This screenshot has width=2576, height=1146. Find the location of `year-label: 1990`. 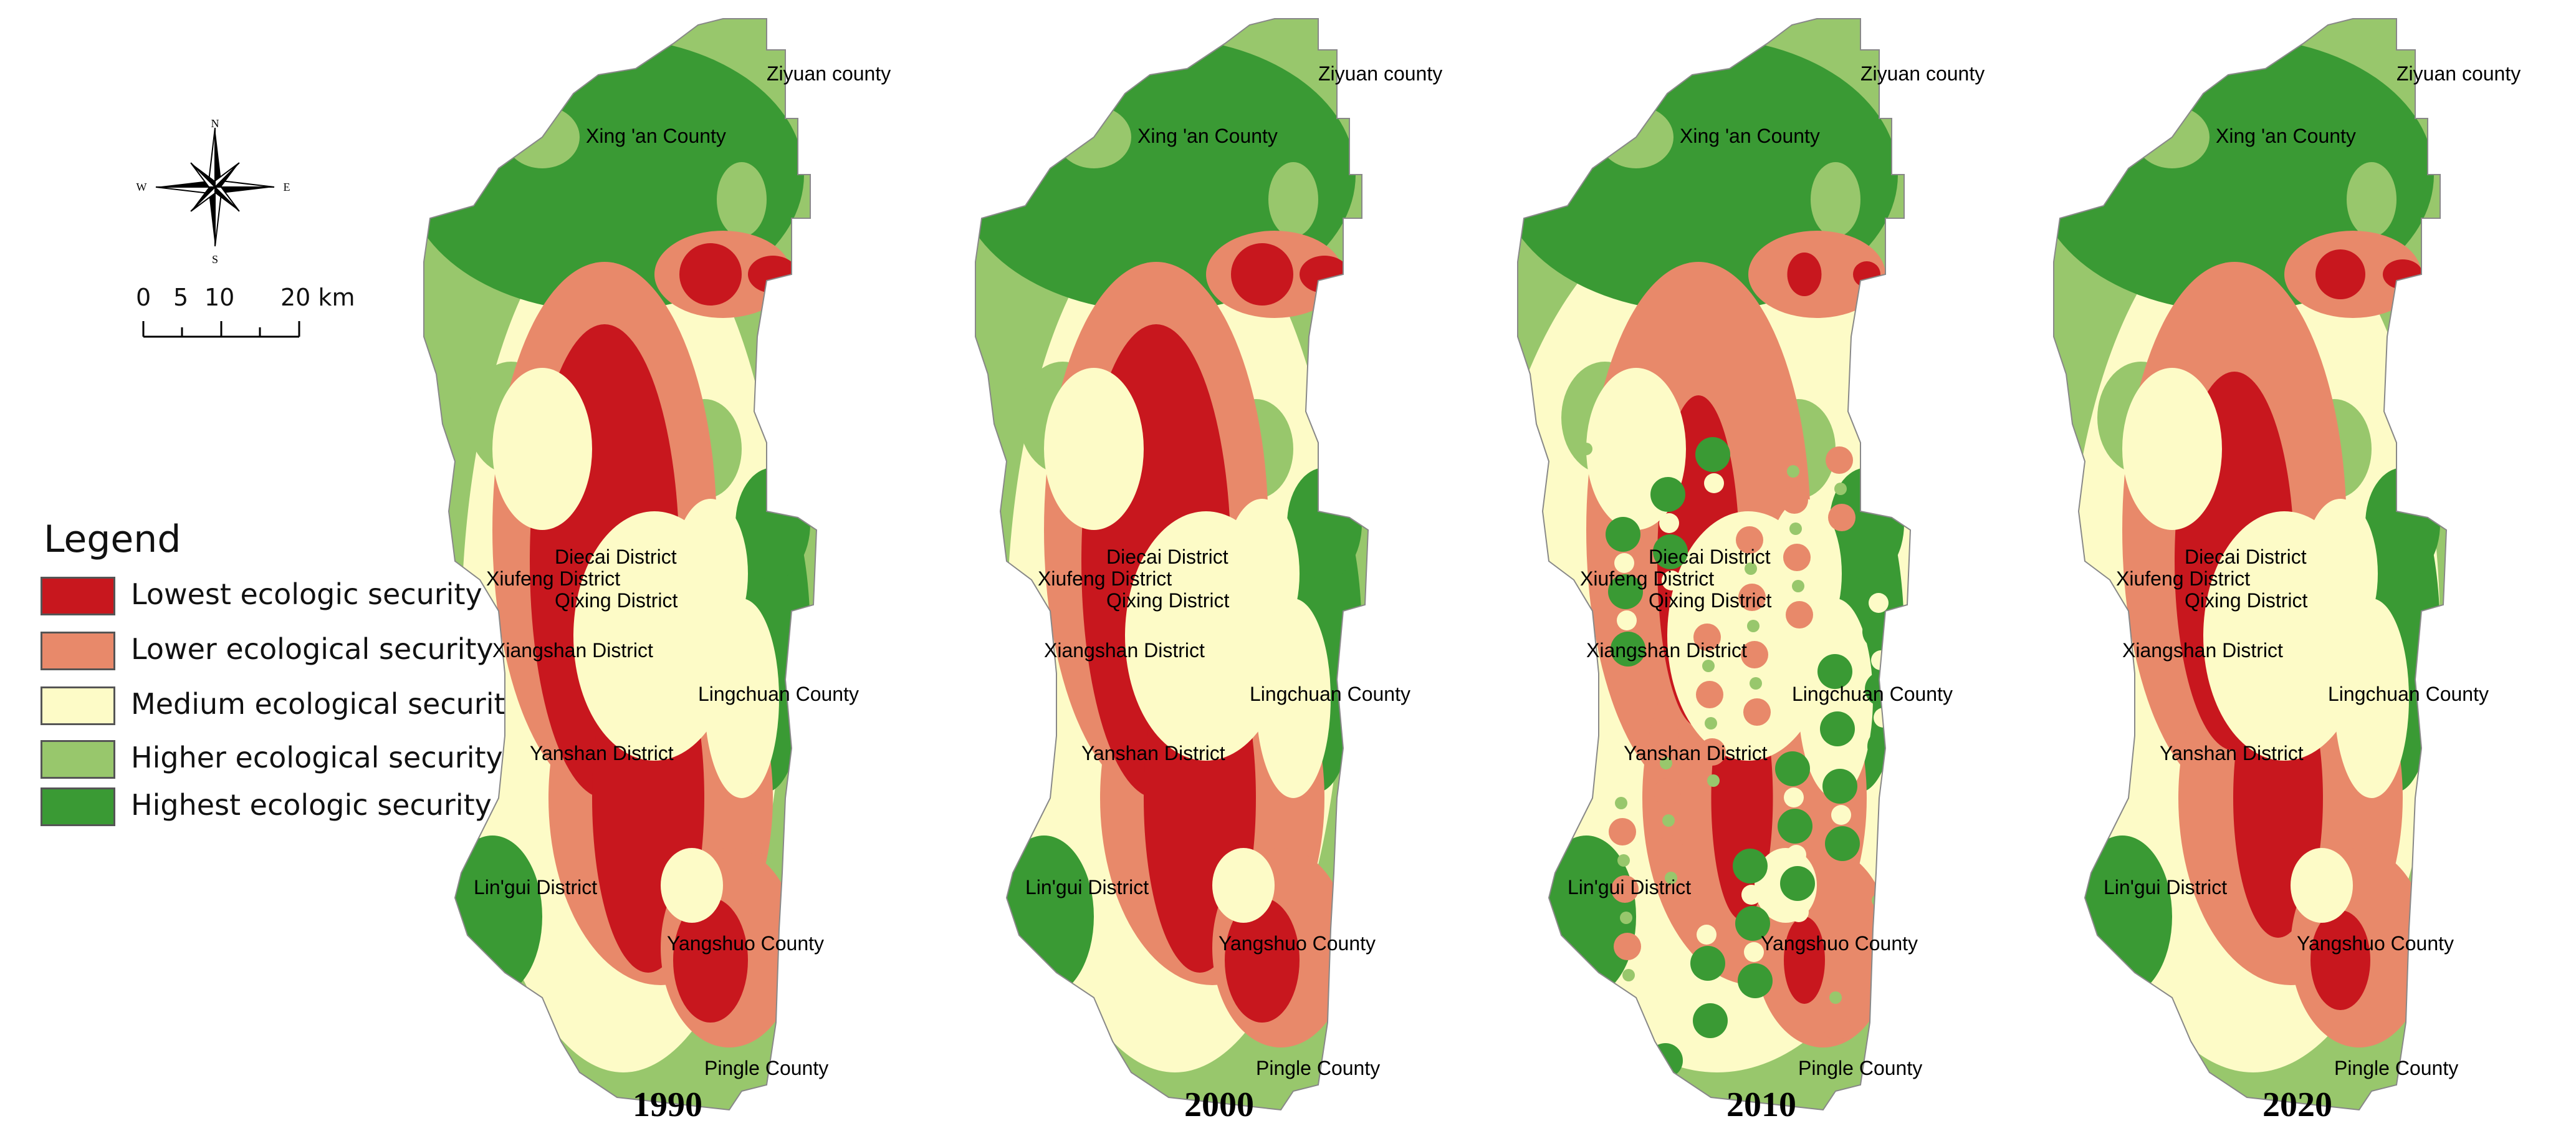

year-label: 1990 is located at coordinates (667, 1105).